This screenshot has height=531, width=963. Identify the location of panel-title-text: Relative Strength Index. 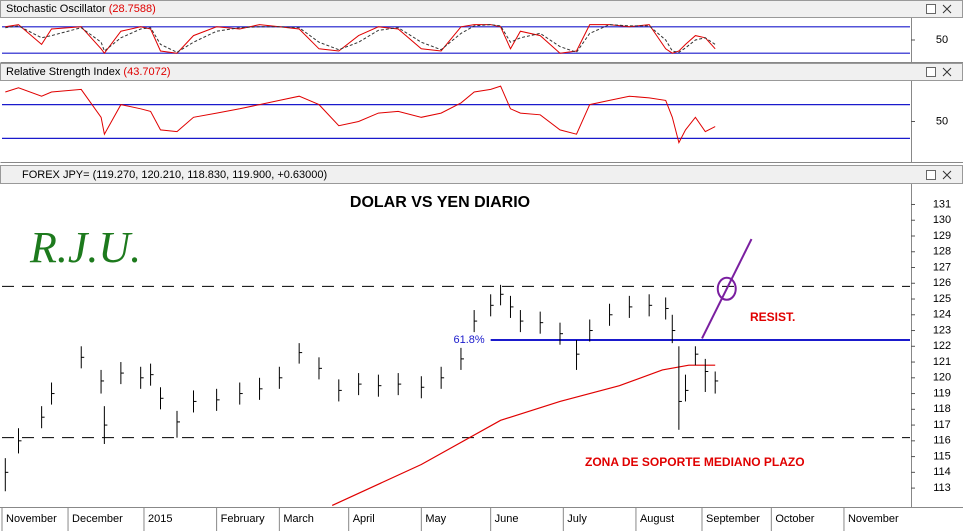
(63, 72).